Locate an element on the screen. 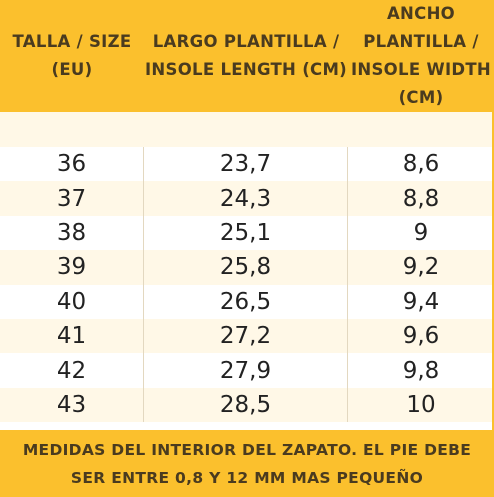 This screenshot has height=497, width=494. table-row: 42 27,9 9,8 is located at coordinates (247, 370).